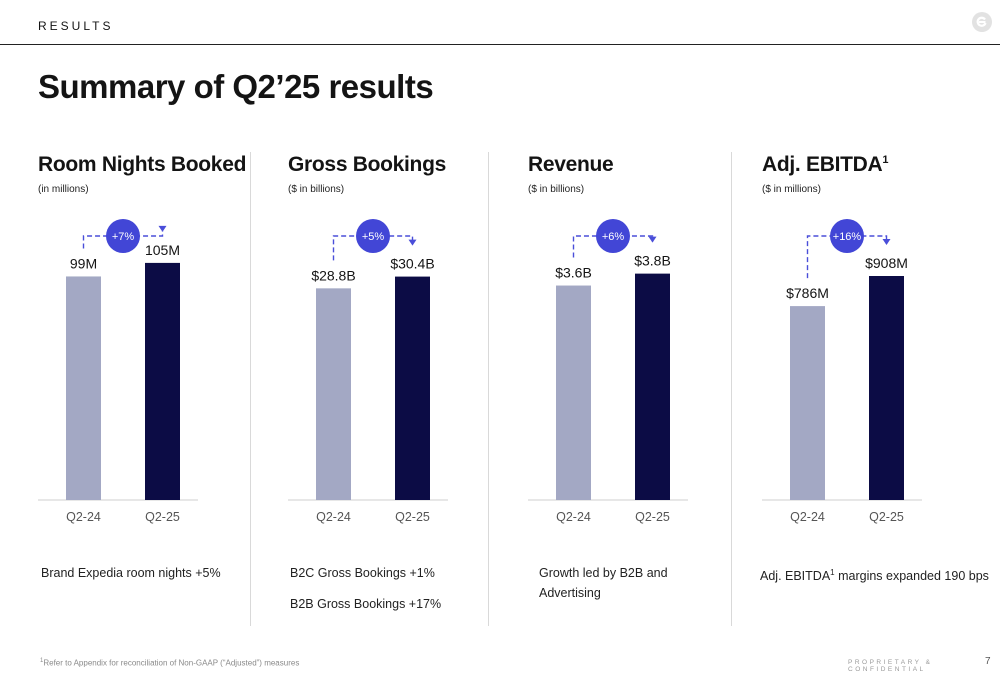  Describe the element at coordinates (362, 573) in the screenshot. I see `b2c-note: B2C Gross Bookings +1%` at that location.